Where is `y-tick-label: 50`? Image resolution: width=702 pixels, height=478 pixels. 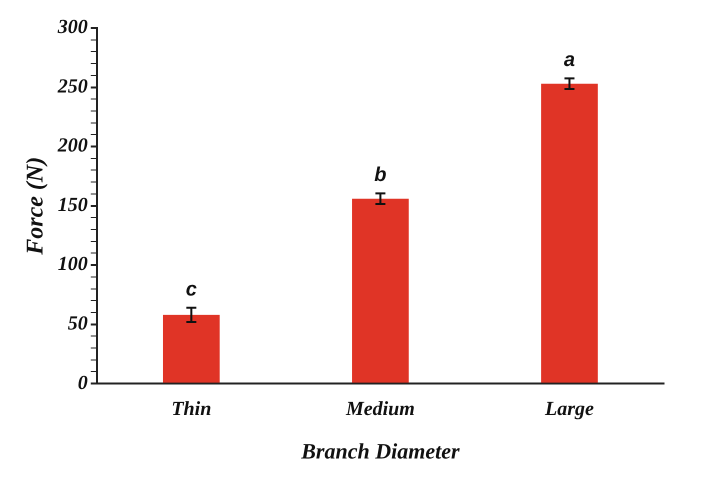
y-tick-label: 50 is located at coordinates (78, 323).